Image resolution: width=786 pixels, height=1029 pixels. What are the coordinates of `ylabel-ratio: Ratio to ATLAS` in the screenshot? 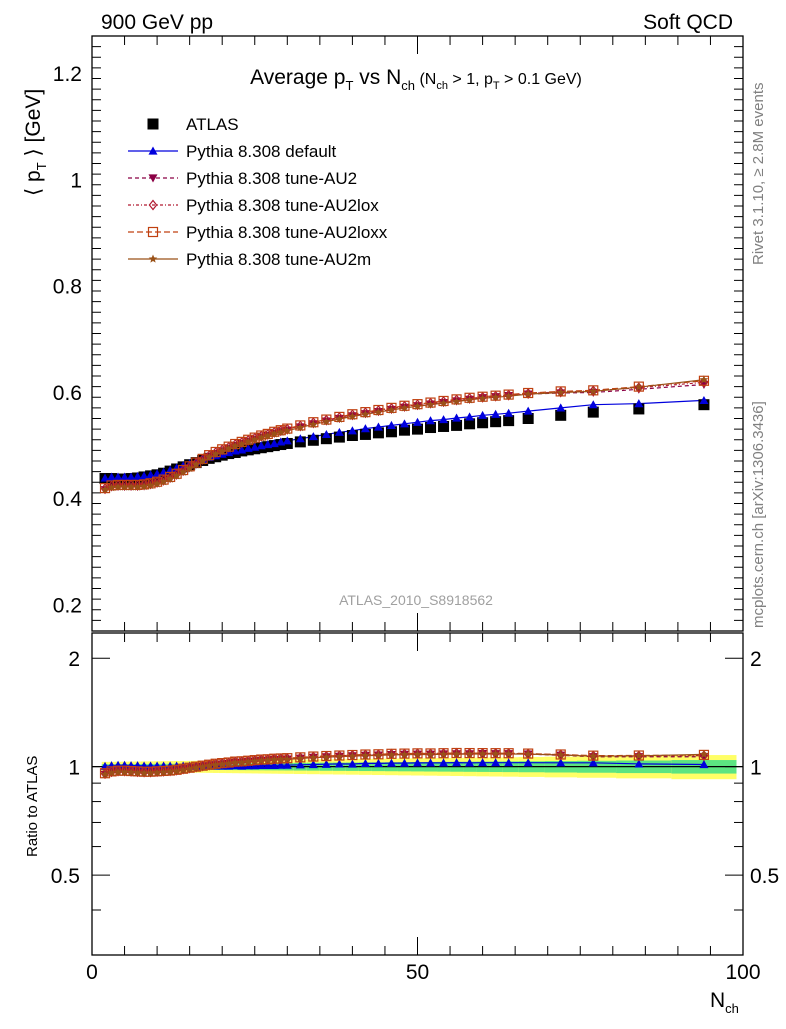 It's located at (32, 806).